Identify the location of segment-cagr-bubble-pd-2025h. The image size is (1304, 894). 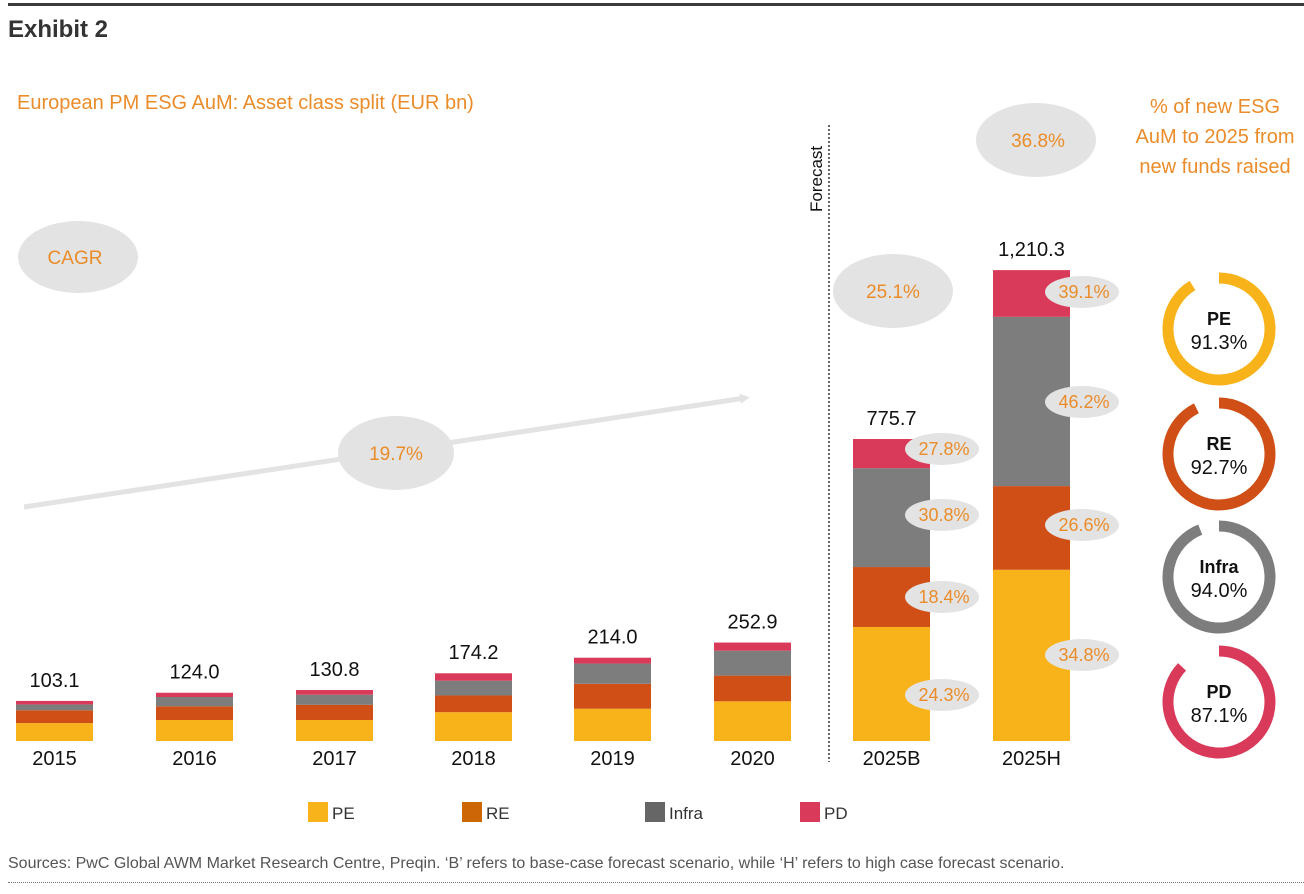
(1082, 292).